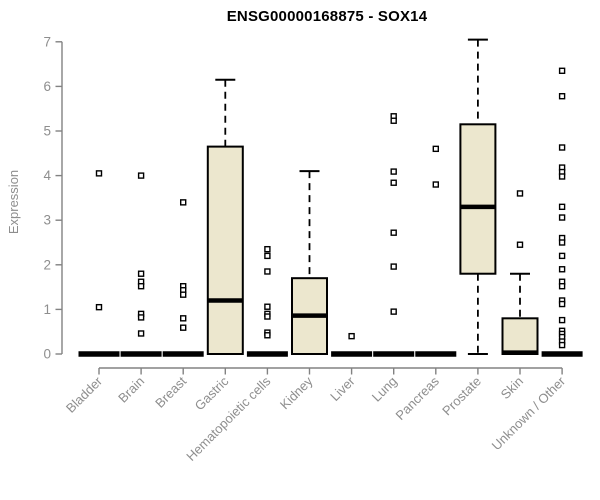  Describe the element at coordinates (47, 220) in the screenshot. I see `y-tick-label: 3` at that location.